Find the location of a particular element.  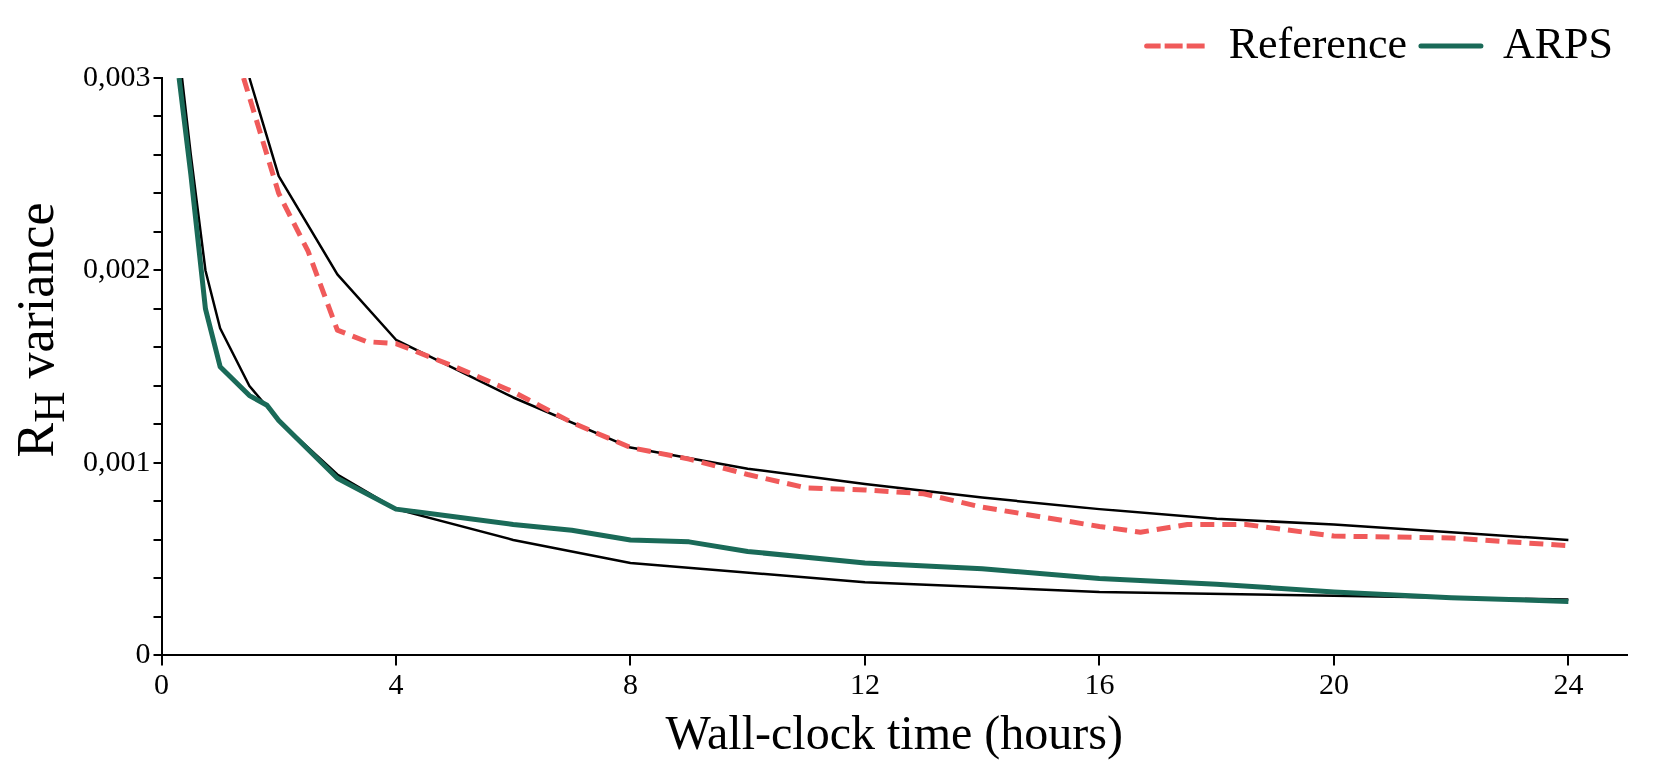

x-tick-label: 20 is located at coordinates (1333, 684).